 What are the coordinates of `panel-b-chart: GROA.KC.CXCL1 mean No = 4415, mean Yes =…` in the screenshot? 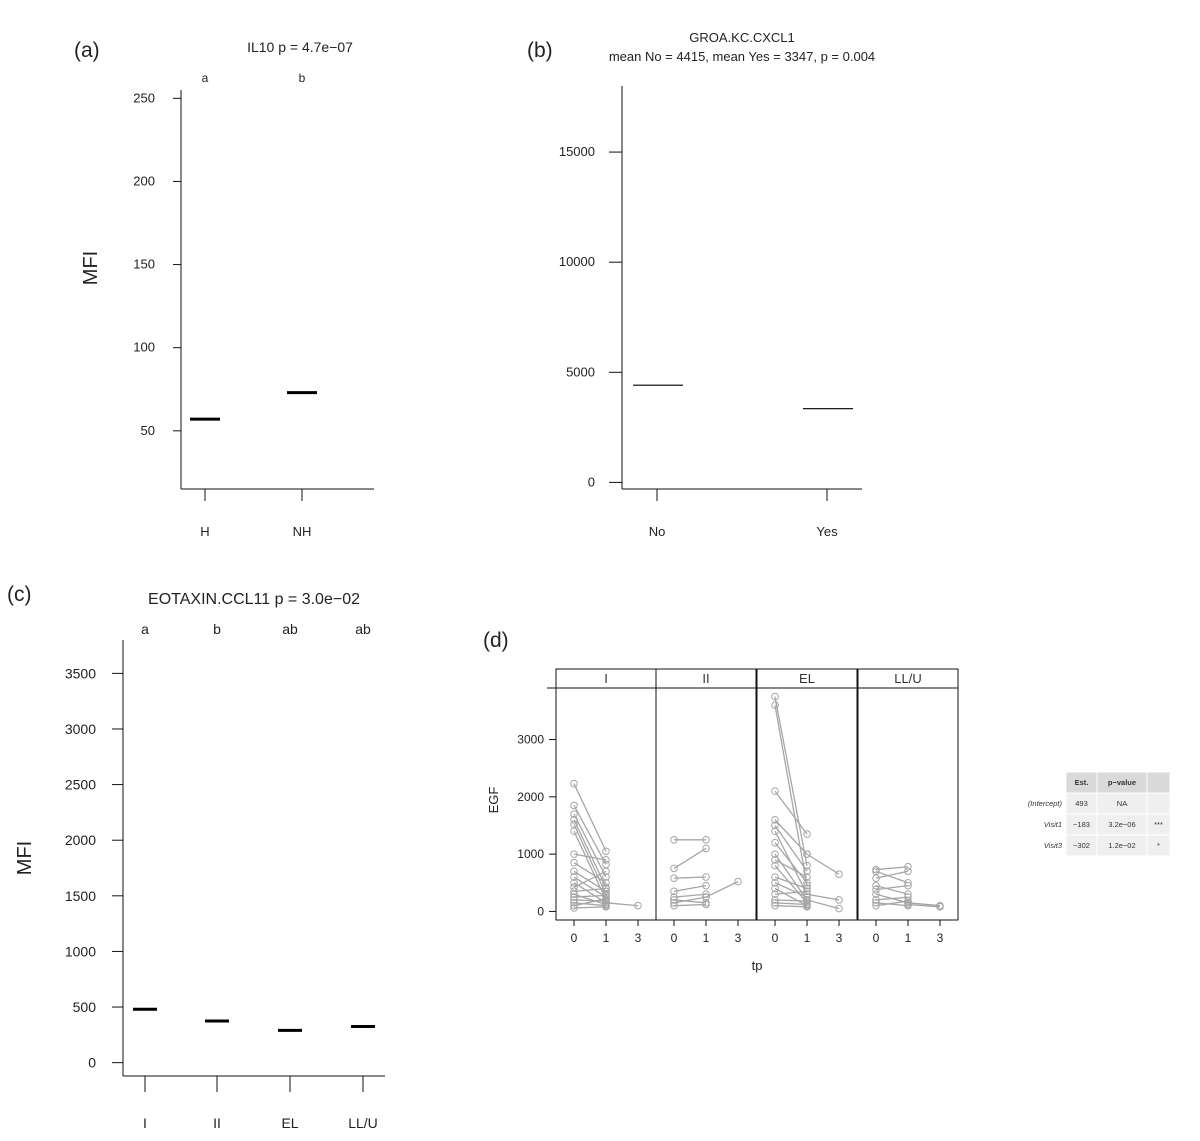 It's located at (717, 284).